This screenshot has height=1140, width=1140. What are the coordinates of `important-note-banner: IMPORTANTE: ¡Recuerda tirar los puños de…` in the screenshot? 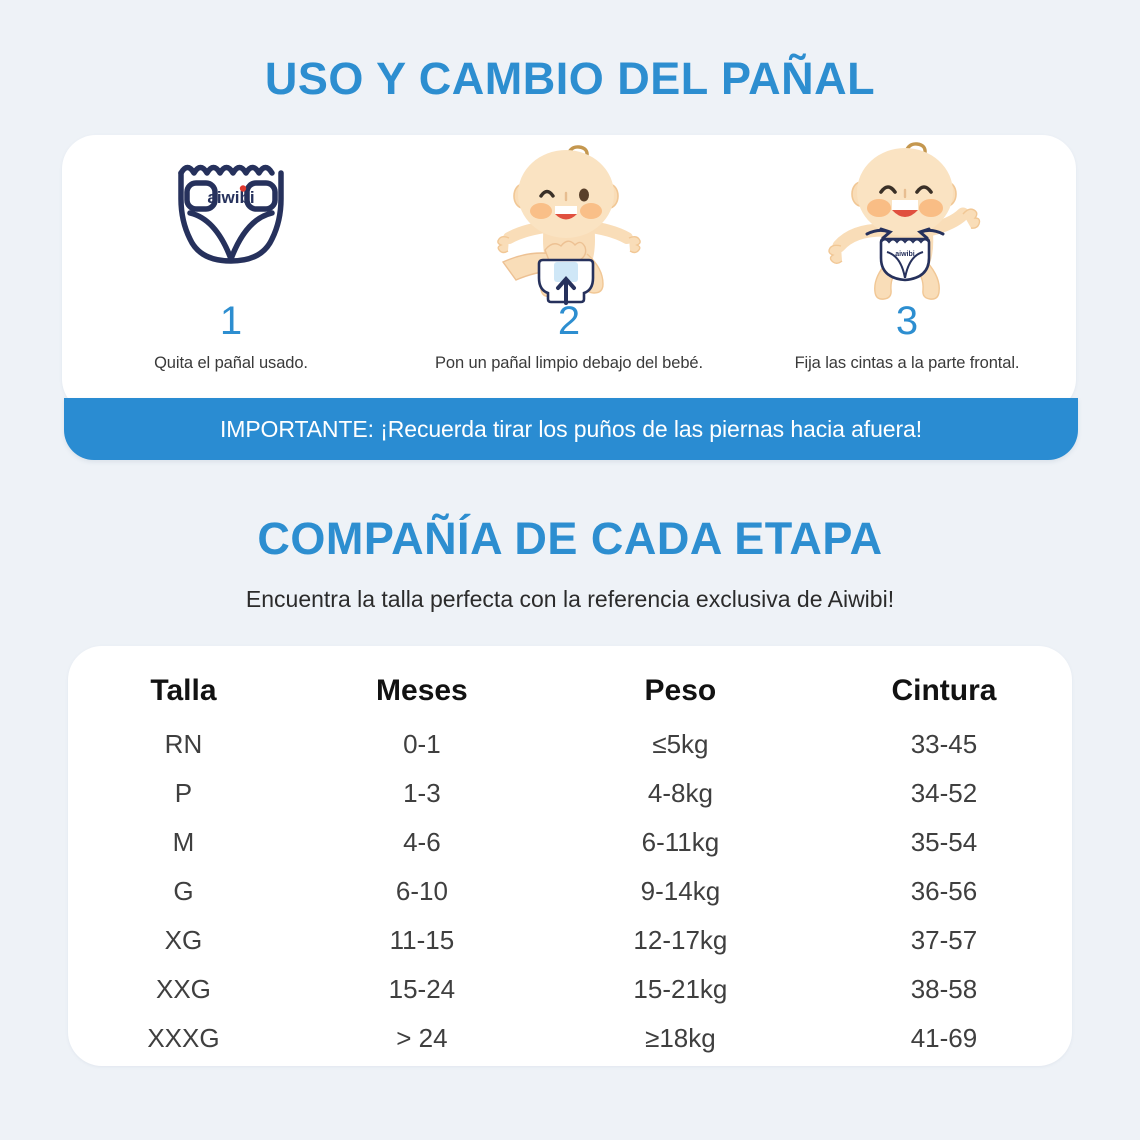 It's located at (571, 429).